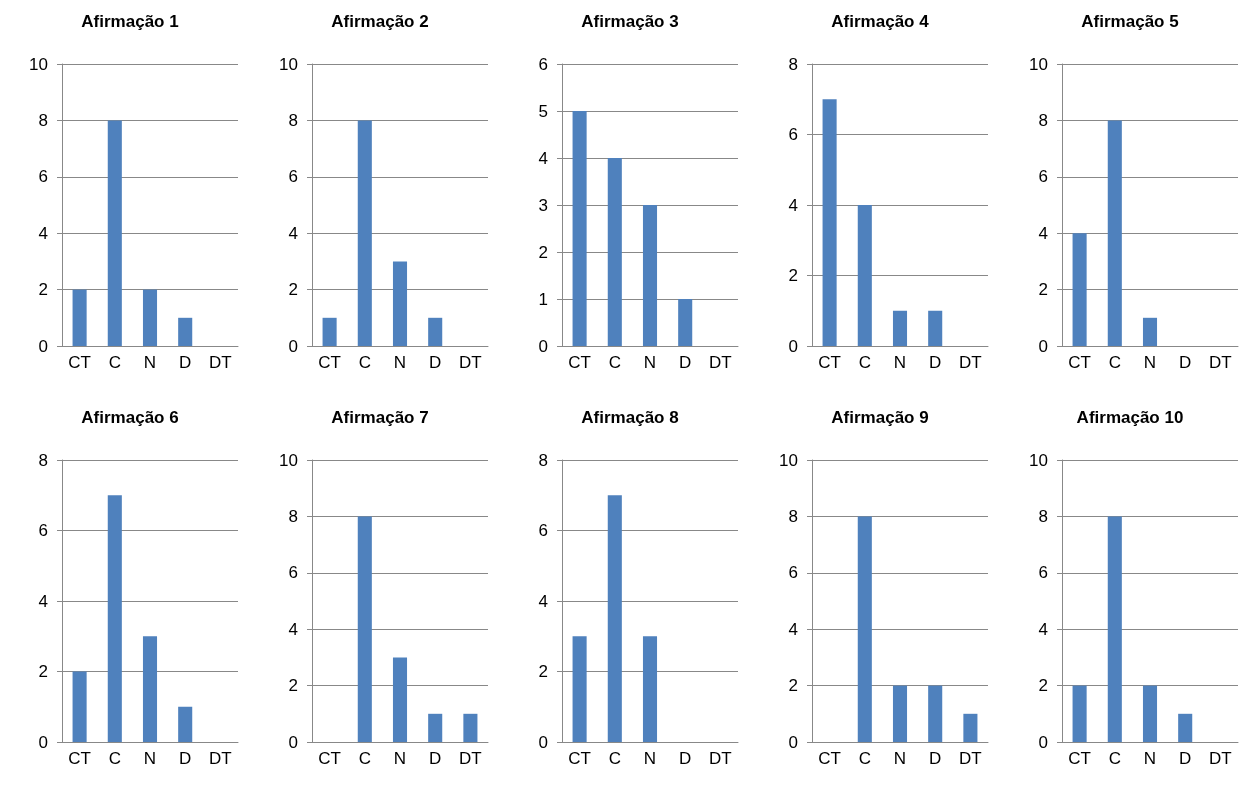 The image size is (1259, 792). What do you see at coordinates (130, 417) in the screenshot?
I see `chart-title: Afirmação 6` at bounding box center [130, 417].